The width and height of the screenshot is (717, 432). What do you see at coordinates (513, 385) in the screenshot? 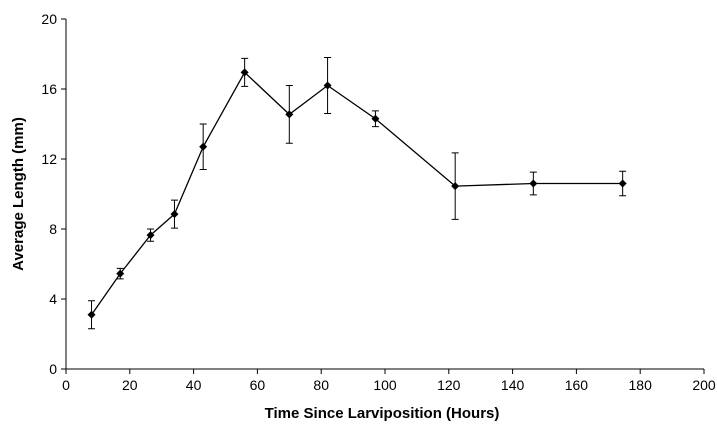
I see `x-tick-label: 140` at bounding box center [513, 385].